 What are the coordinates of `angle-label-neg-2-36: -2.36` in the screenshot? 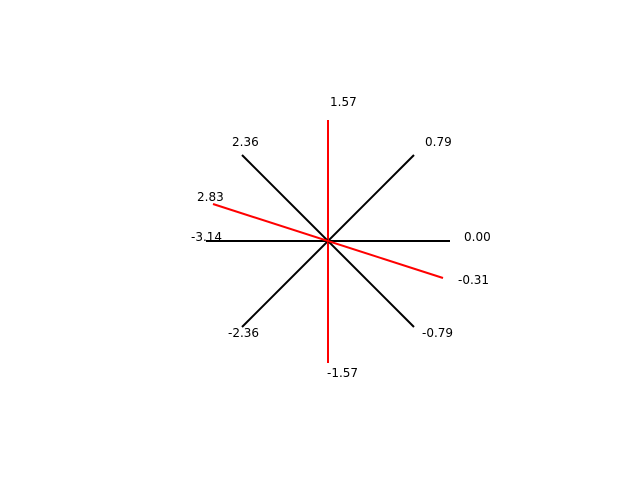 It's located at (244, 333).